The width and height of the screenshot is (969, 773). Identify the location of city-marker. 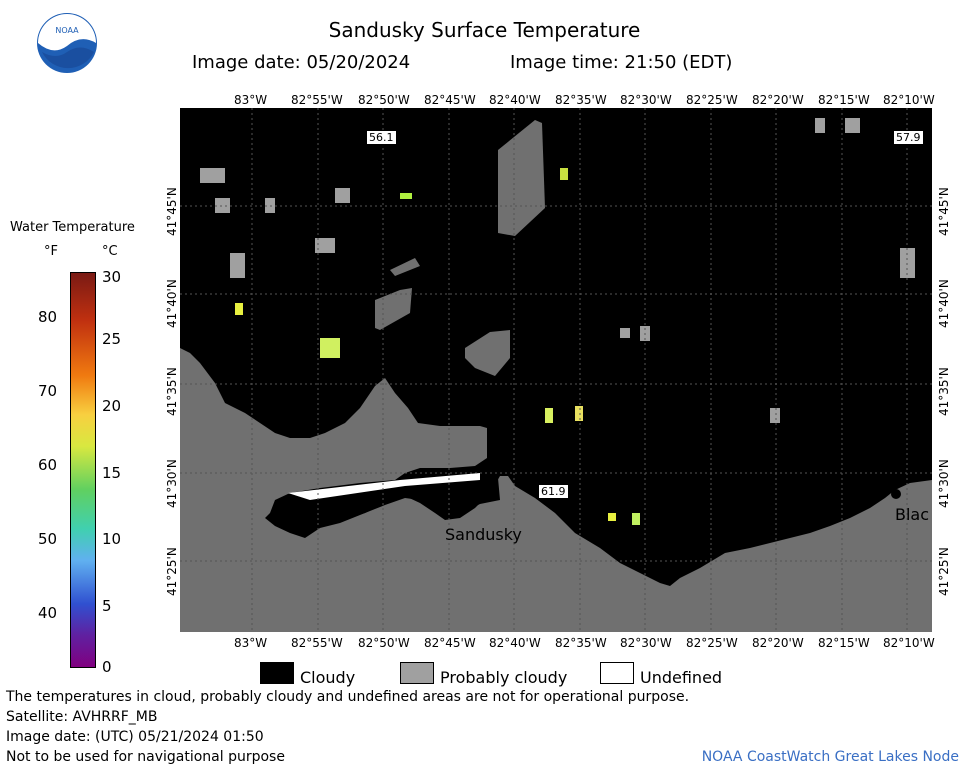
(896, 494).